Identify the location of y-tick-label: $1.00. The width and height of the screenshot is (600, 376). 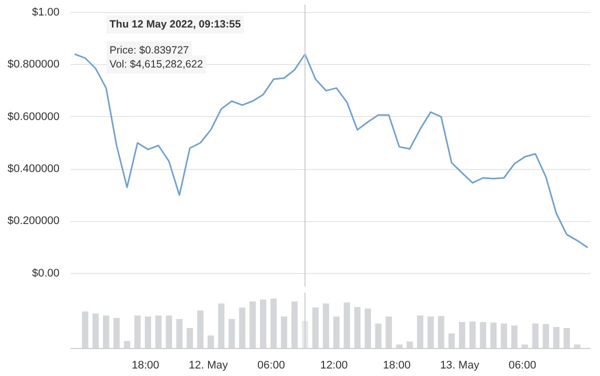
(46, 12).